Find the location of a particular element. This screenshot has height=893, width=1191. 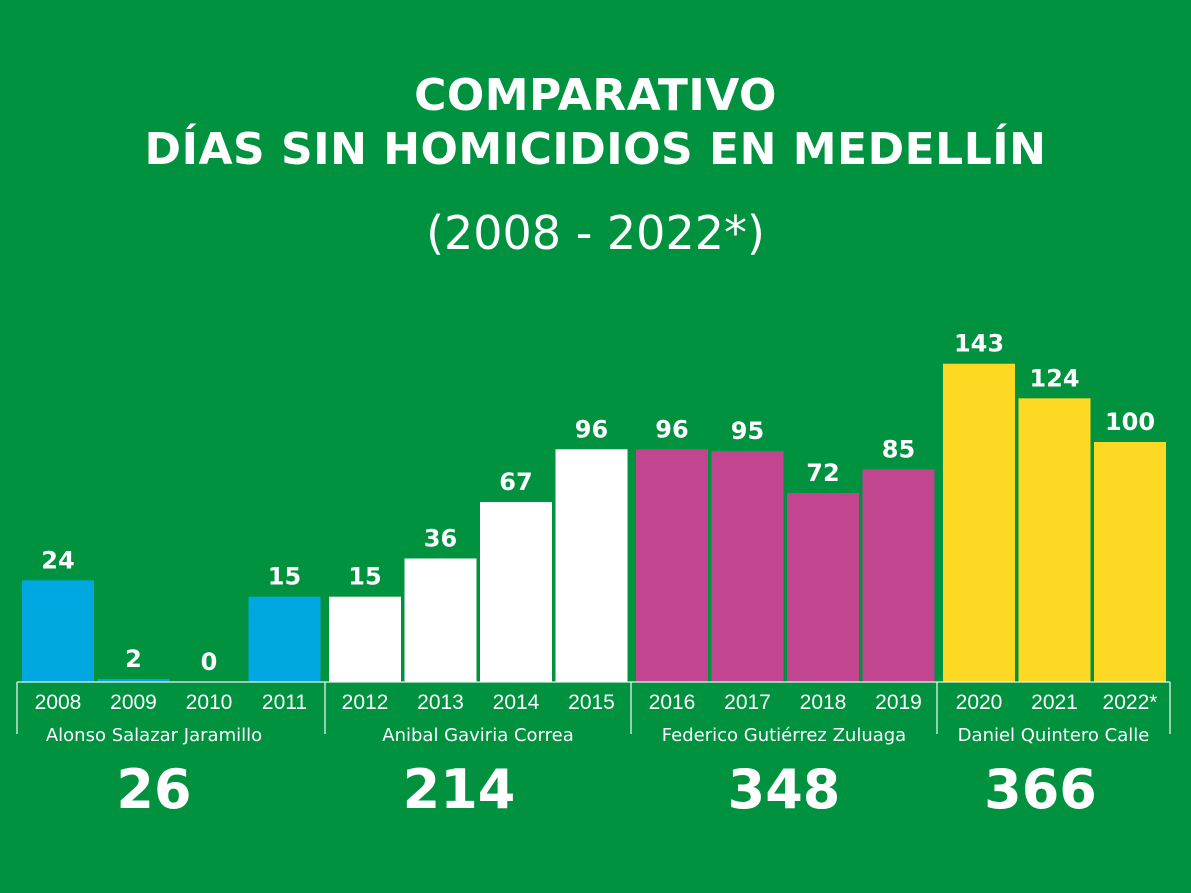

value-label-2020: 143 is located at coordinates (979, 344).